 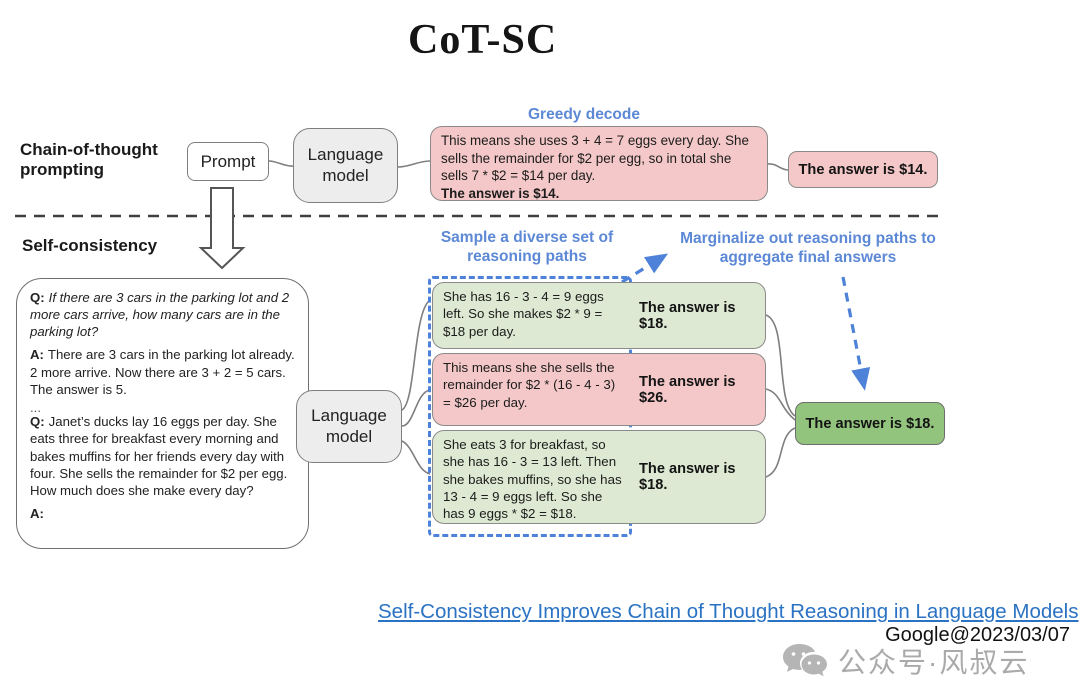 What do you see at coordinates (977, 635) in the screenshot?
I see `source-credit: Google@2023/03/07` at bounding box center [977, 635].